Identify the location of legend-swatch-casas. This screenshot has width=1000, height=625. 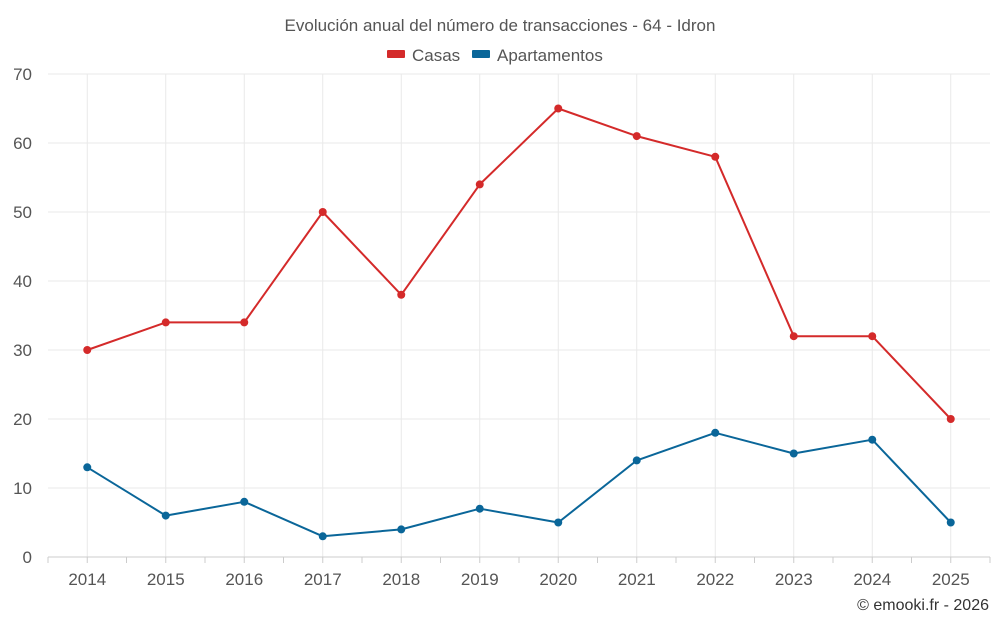
(396, 54).